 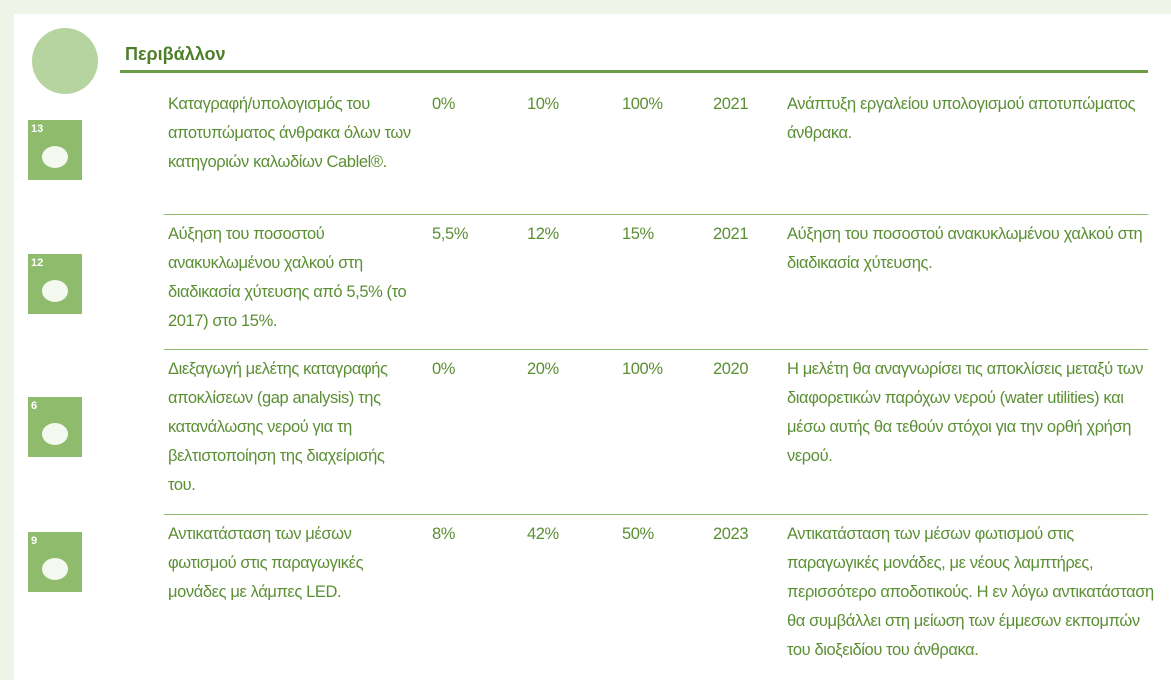 What do you see at coordinates (450, 234) in the screenshot?
I see `cell: 5,5%` at bounding box center [450, 234].